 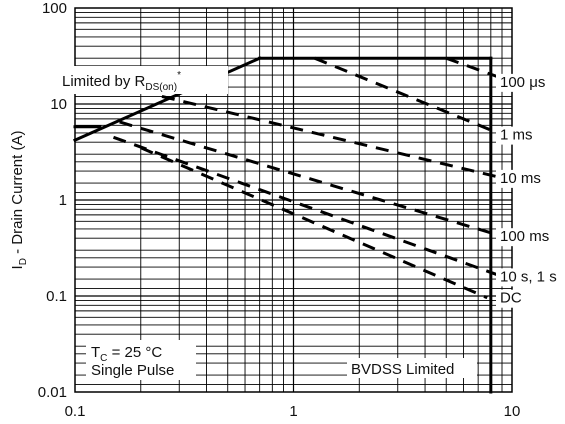 I want to click on y-tick-label: 0.1, so click(x=56, y=296).